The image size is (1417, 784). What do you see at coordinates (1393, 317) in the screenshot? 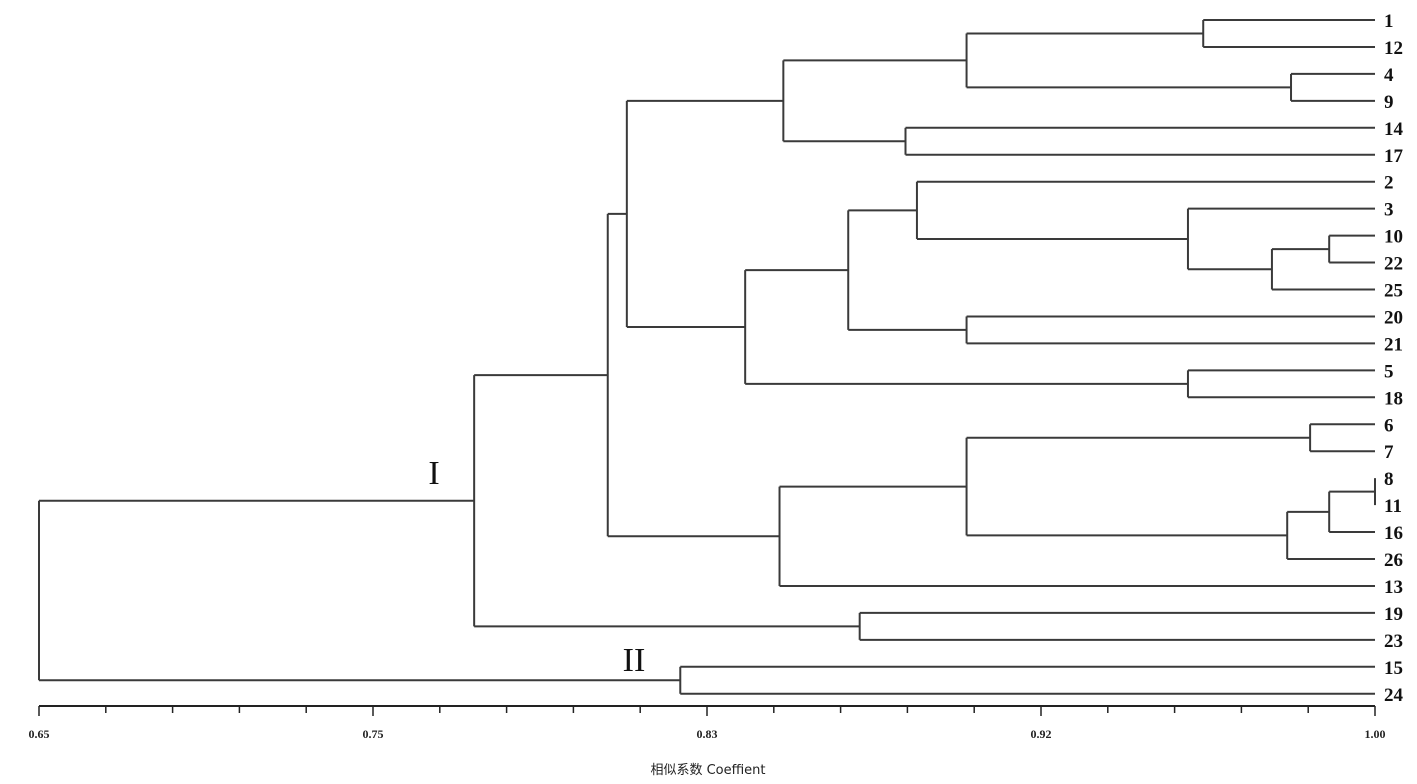
I see `leaf-label: 20` at bounding box center [1393, 317].